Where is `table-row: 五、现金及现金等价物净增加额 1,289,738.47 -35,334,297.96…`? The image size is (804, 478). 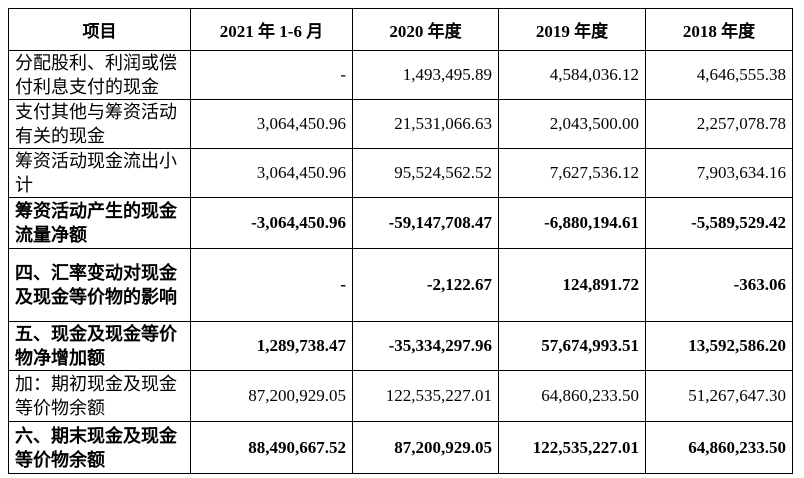 table-row: 五、现金及现金等价物净增加额 1,289,738.47 -35,334,297.96… is located at coordinates (400, 346).